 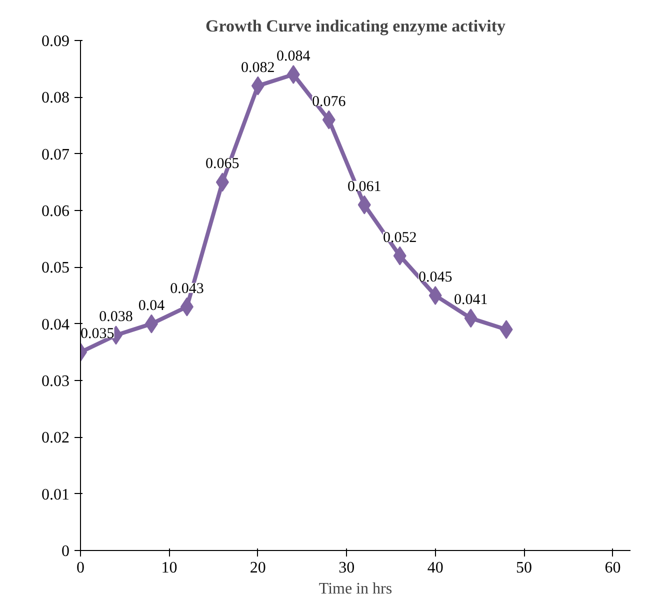 What do you see at coordinates (97, 334) in the screenshot?
I see `data-label: 0.035` at bounding box center [97, 334].